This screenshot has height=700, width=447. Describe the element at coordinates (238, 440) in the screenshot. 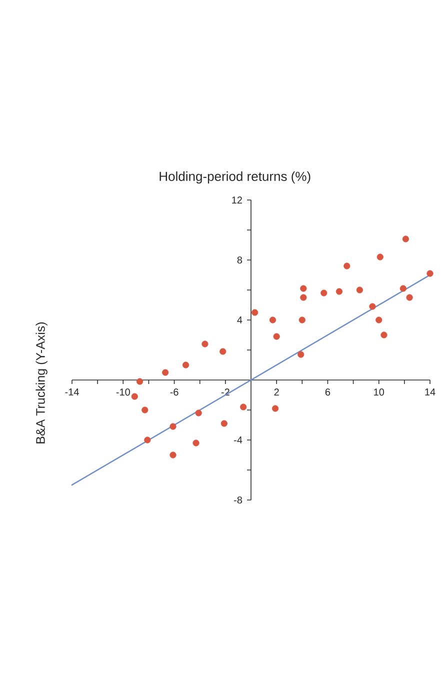

I see `y-tick-label: -4` at that location.